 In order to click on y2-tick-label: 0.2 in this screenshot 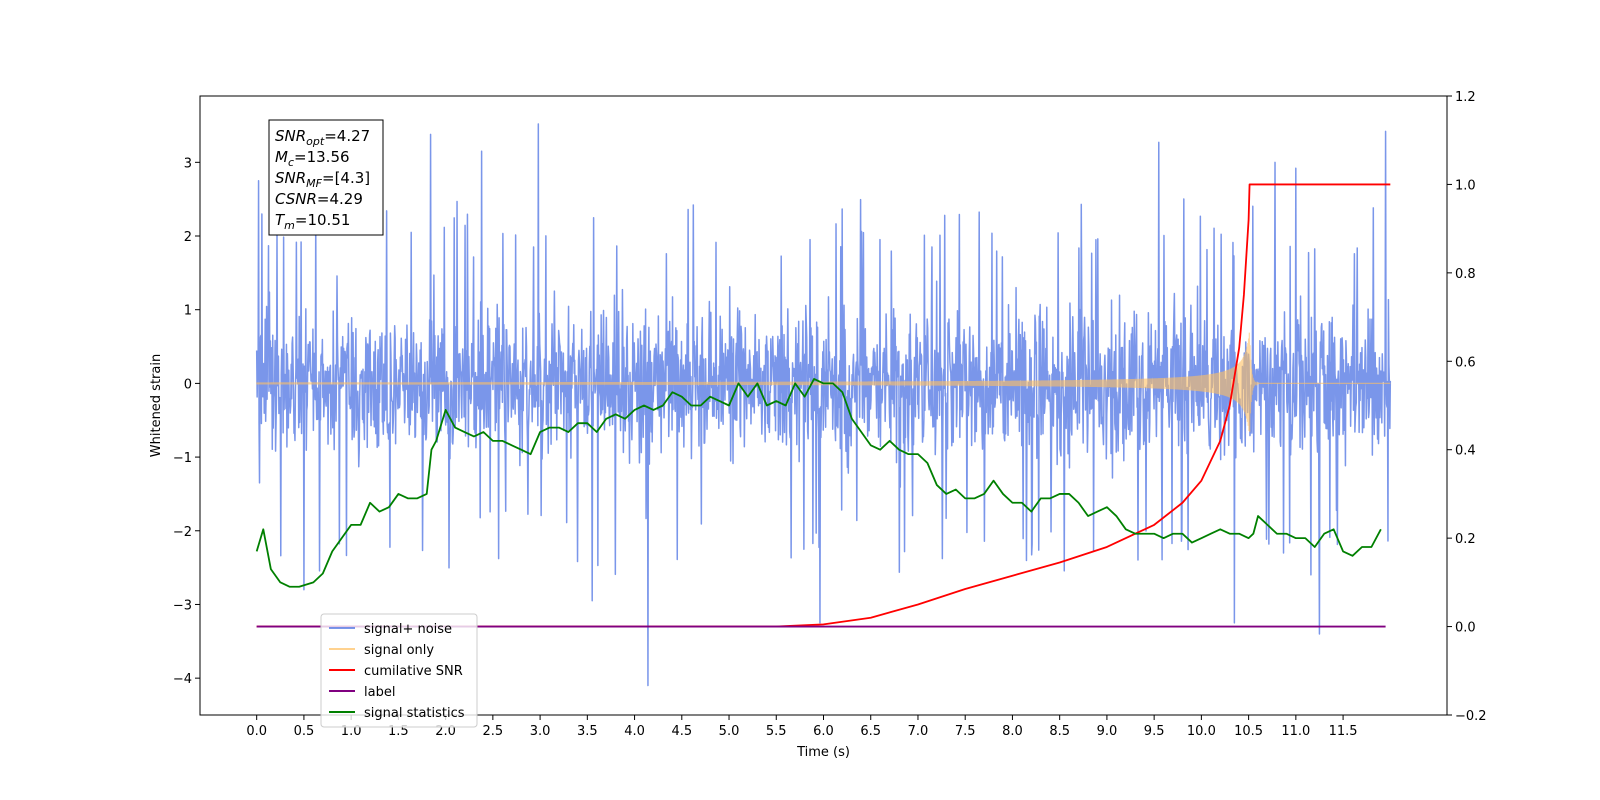, I will do `click(1465, 539)`.